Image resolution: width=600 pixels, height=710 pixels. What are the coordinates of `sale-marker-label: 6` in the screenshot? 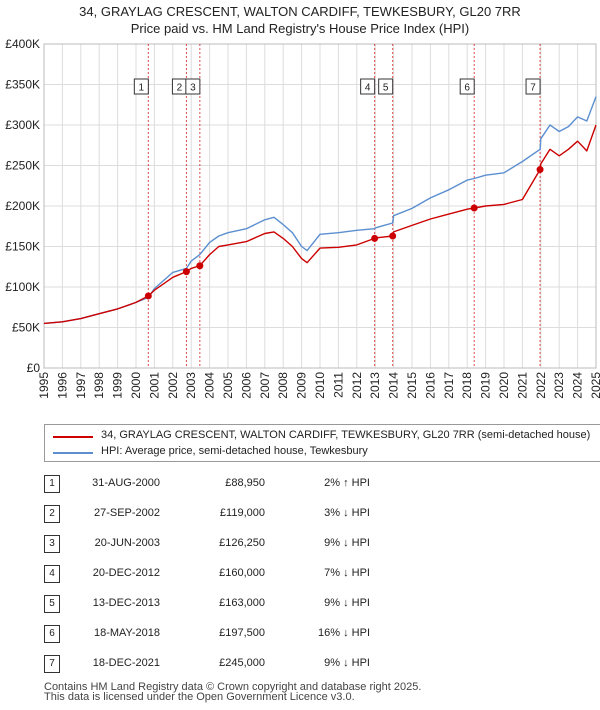 It's located at (467, 88).